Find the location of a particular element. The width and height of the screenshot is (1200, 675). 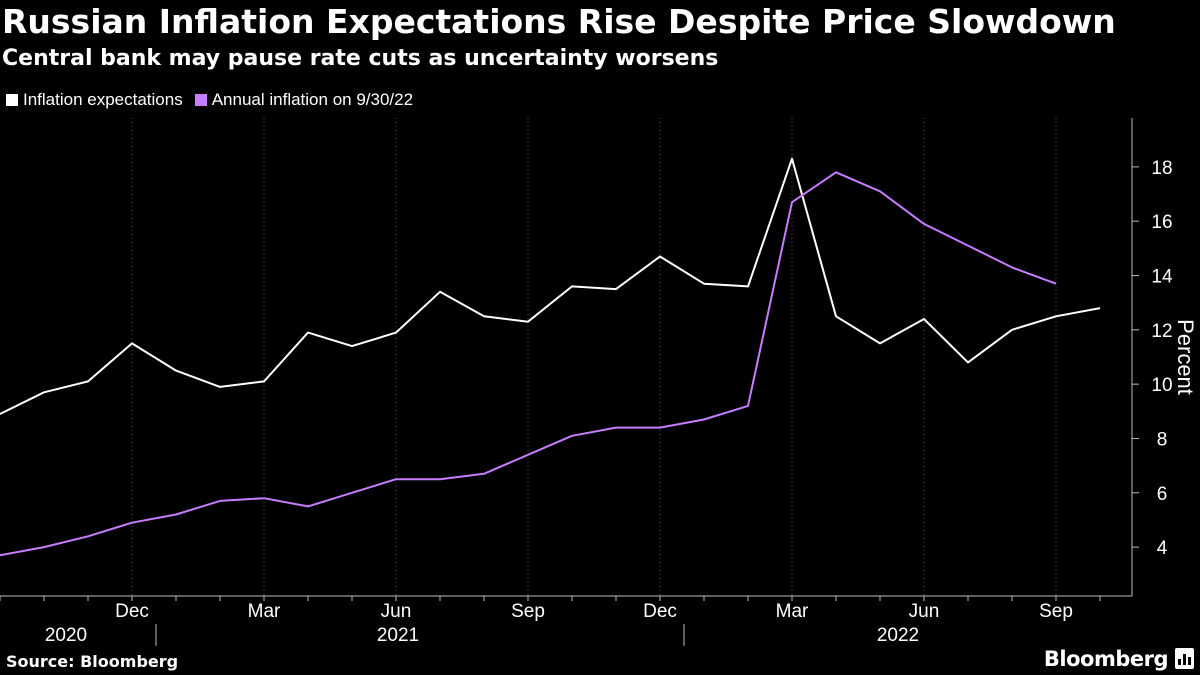

x-tick-label-4: Dec is located at coordinates (660, 611).